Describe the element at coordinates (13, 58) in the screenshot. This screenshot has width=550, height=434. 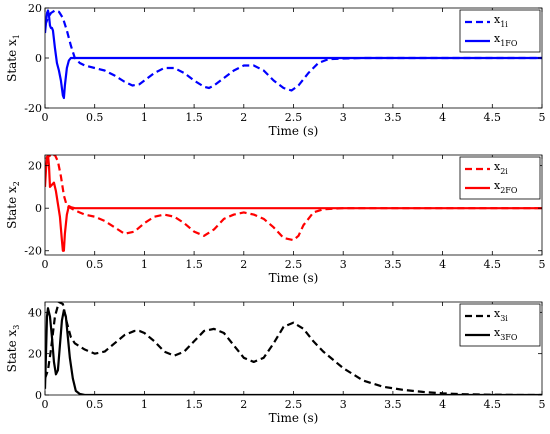
I see `y-axis-title: State x1` at that location.